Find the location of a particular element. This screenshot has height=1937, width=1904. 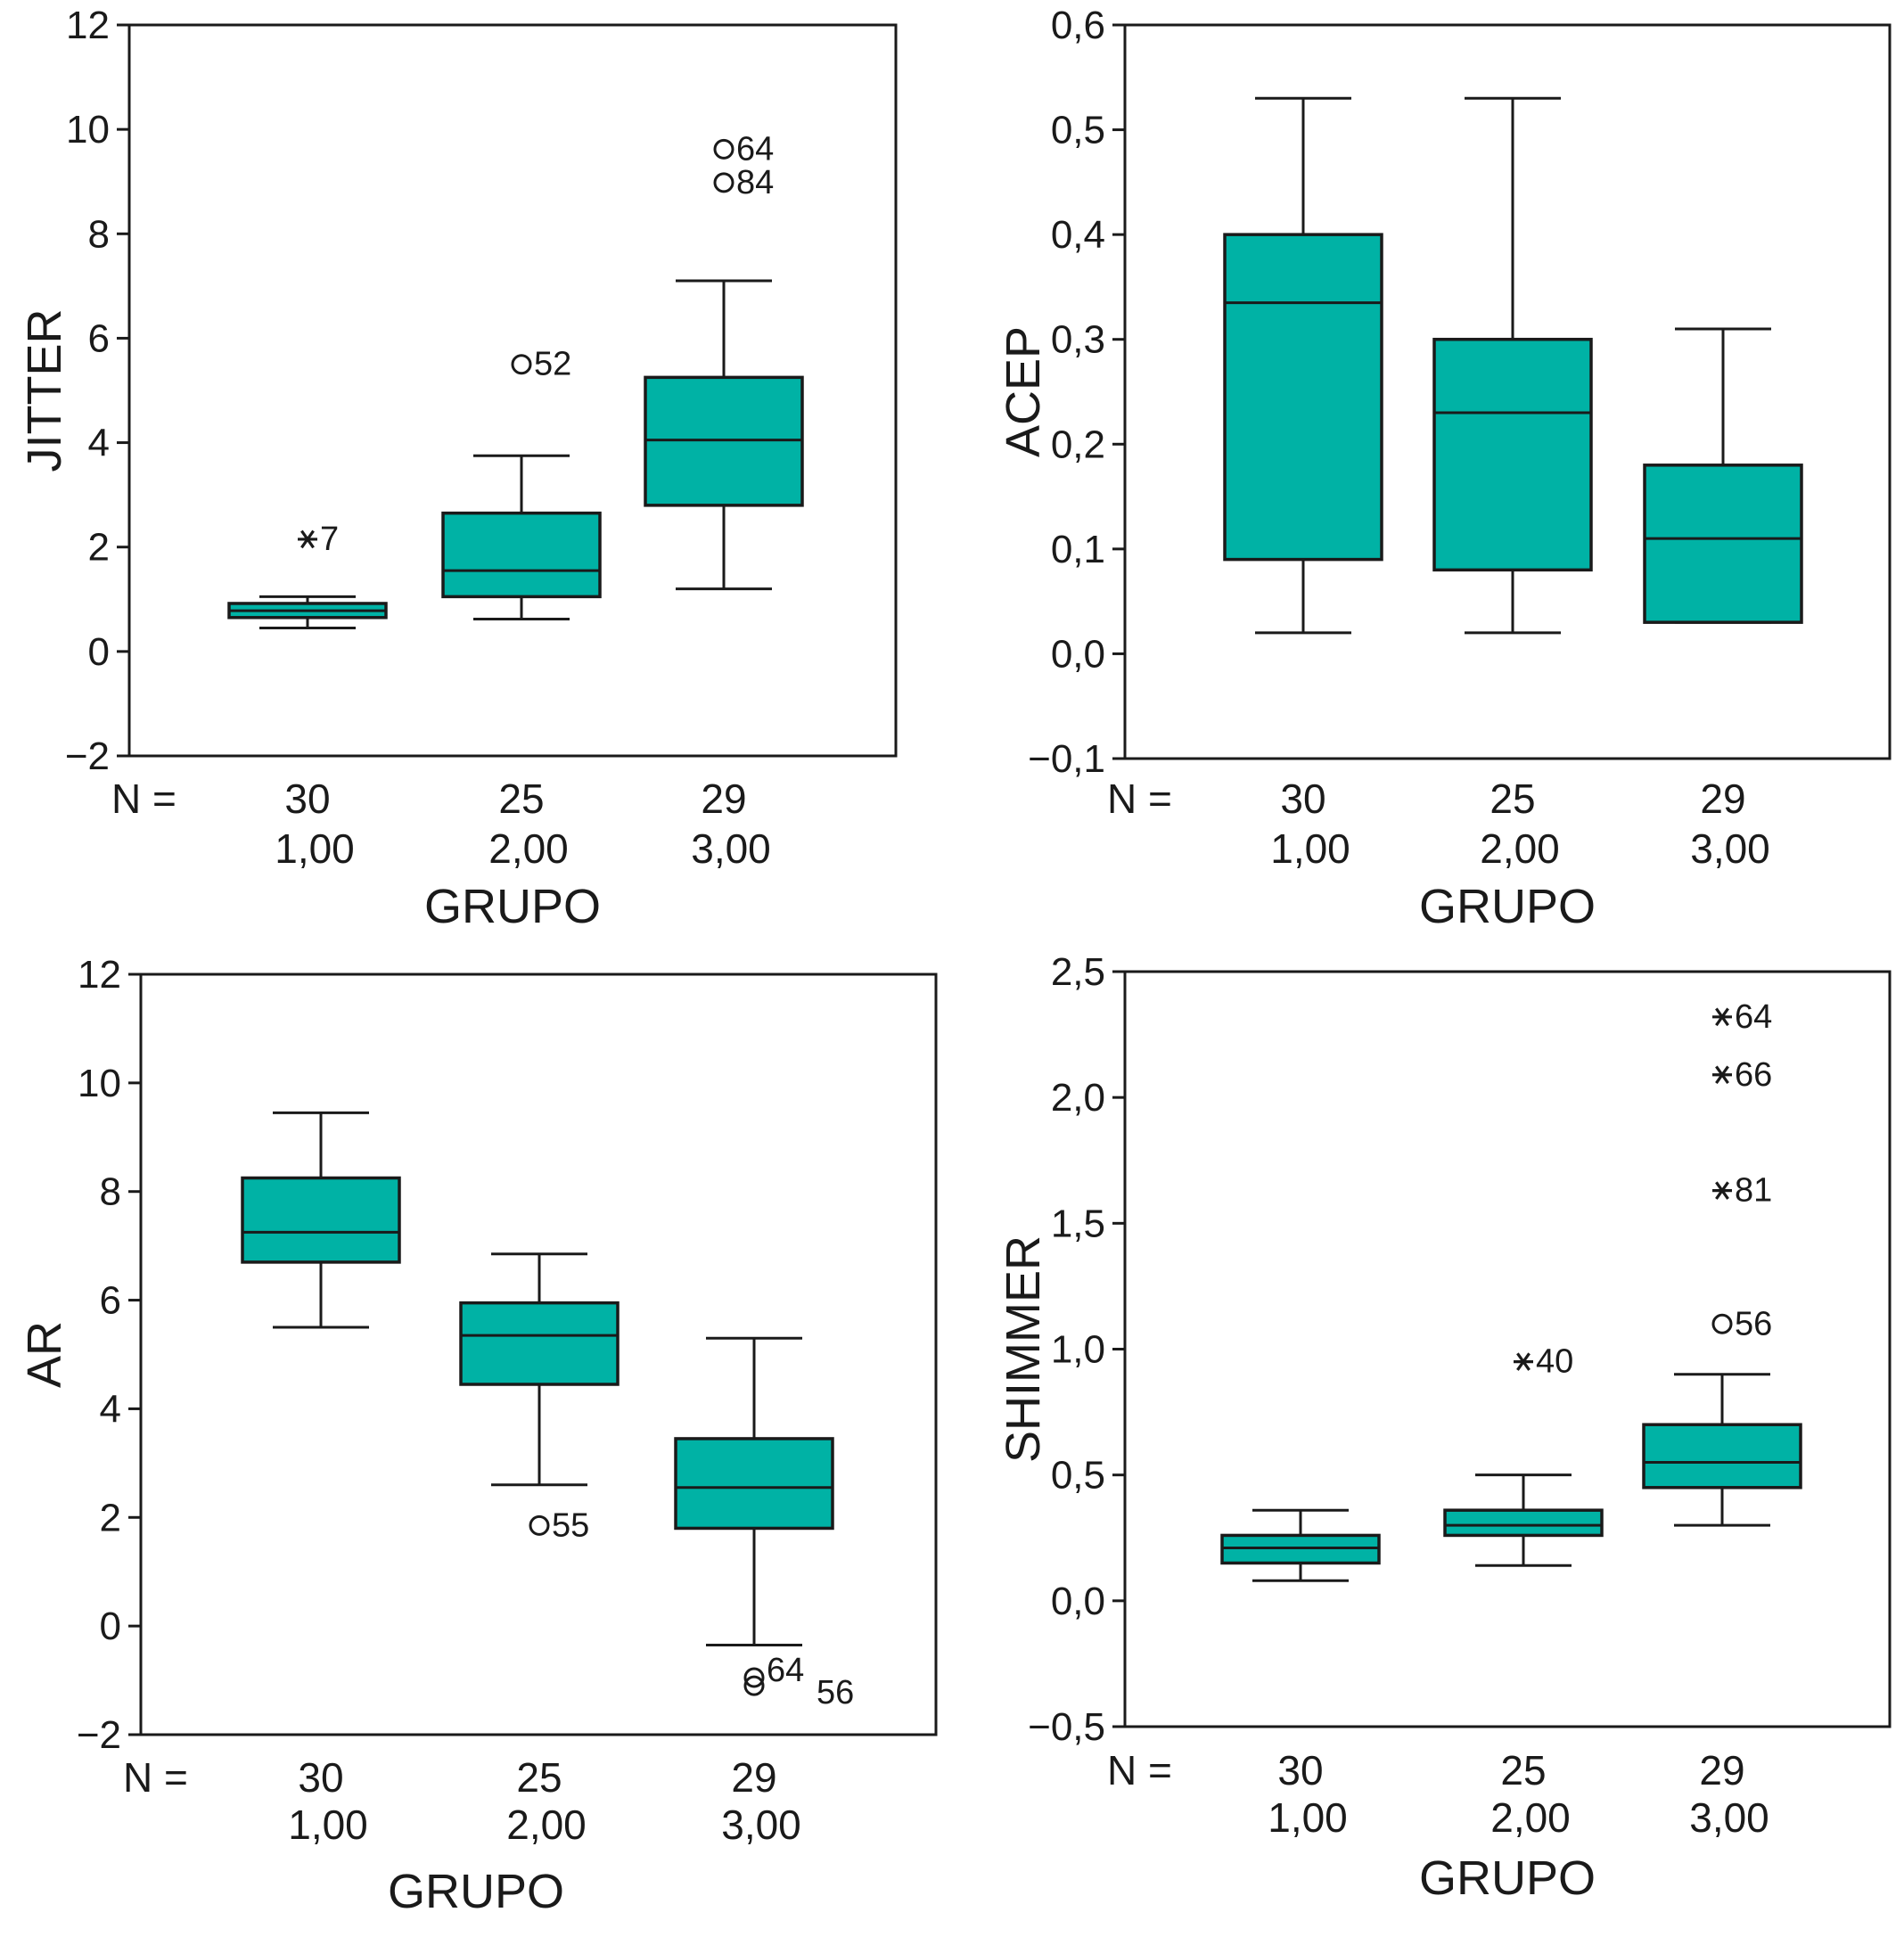

box-group-1: 7 301,00 is located at coordinates (307, 696).